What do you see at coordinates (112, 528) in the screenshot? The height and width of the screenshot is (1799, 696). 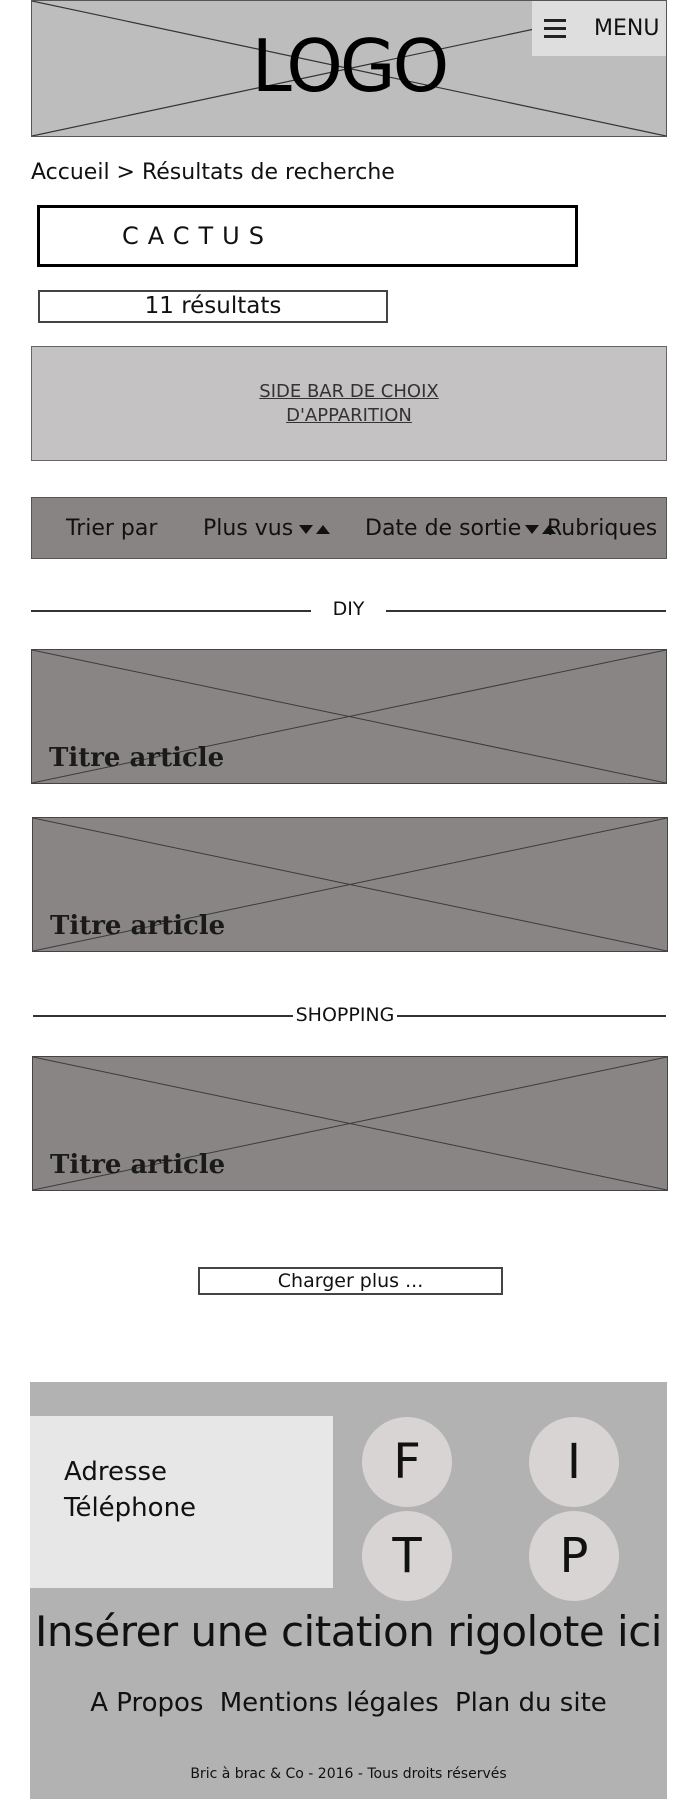 I see `sort-label: Trier par` at bounding box center [112, 528].